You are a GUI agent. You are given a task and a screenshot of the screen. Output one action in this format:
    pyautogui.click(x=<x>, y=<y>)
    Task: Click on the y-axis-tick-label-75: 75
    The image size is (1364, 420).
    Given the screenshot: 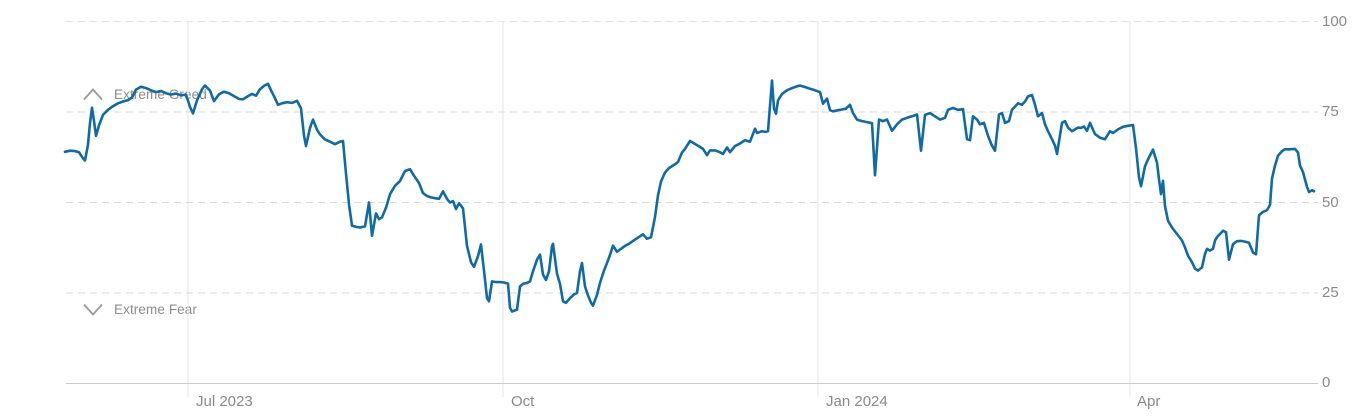 What is the action you would take?
    pyautogui.click(x=1330, y=111)
    